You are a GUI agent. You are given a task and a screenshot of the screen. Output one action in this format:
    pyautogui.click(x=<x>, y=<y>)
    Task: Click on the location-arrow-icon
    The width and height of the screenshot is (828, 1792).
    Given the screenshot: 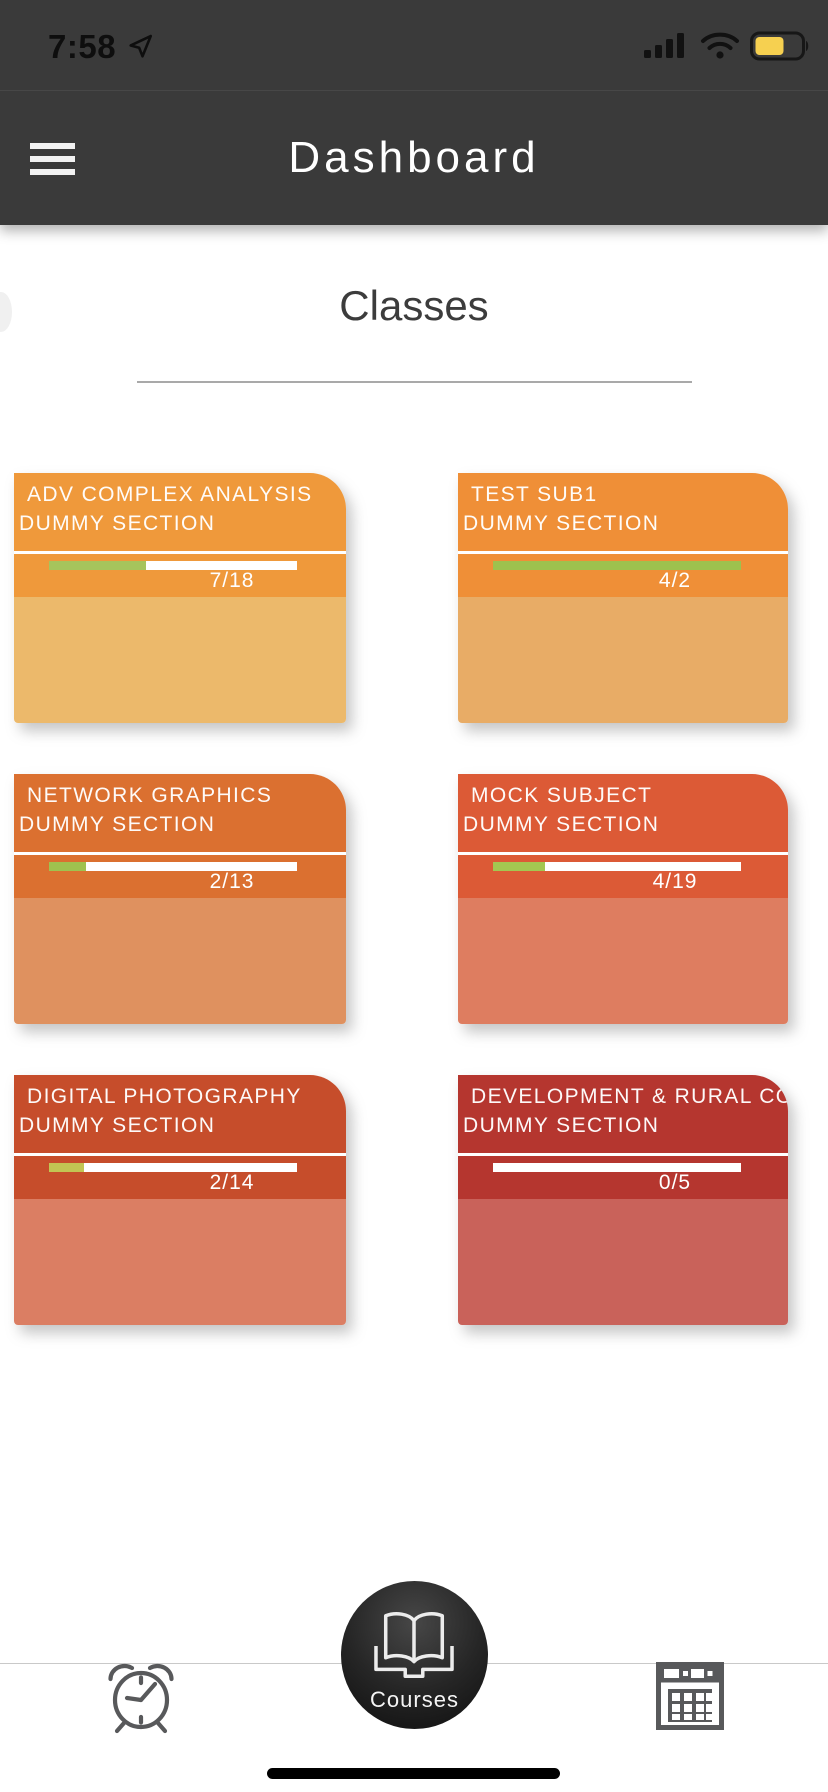 What is the action you would take?
    pyautogui.click(x=141, y=48)
    